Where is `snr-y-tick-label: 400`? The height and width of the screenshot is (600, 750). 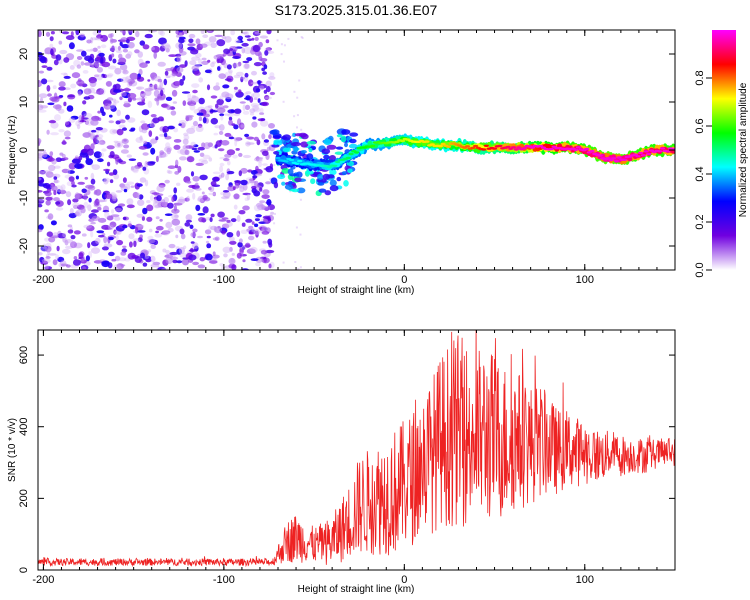 snr-y-tick-label: 400 is located at coordinates (24, 427).